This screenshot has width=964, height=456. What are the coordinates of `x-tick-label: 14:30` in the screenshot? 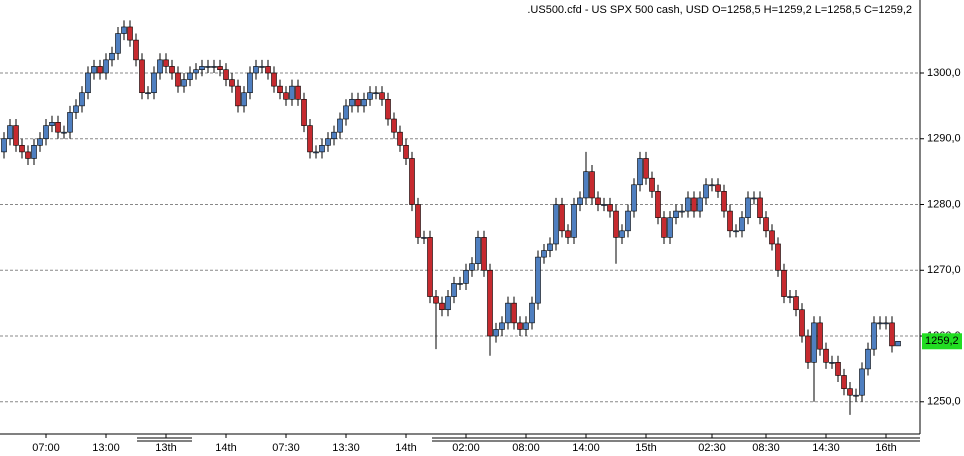 It's located at (826, 448).